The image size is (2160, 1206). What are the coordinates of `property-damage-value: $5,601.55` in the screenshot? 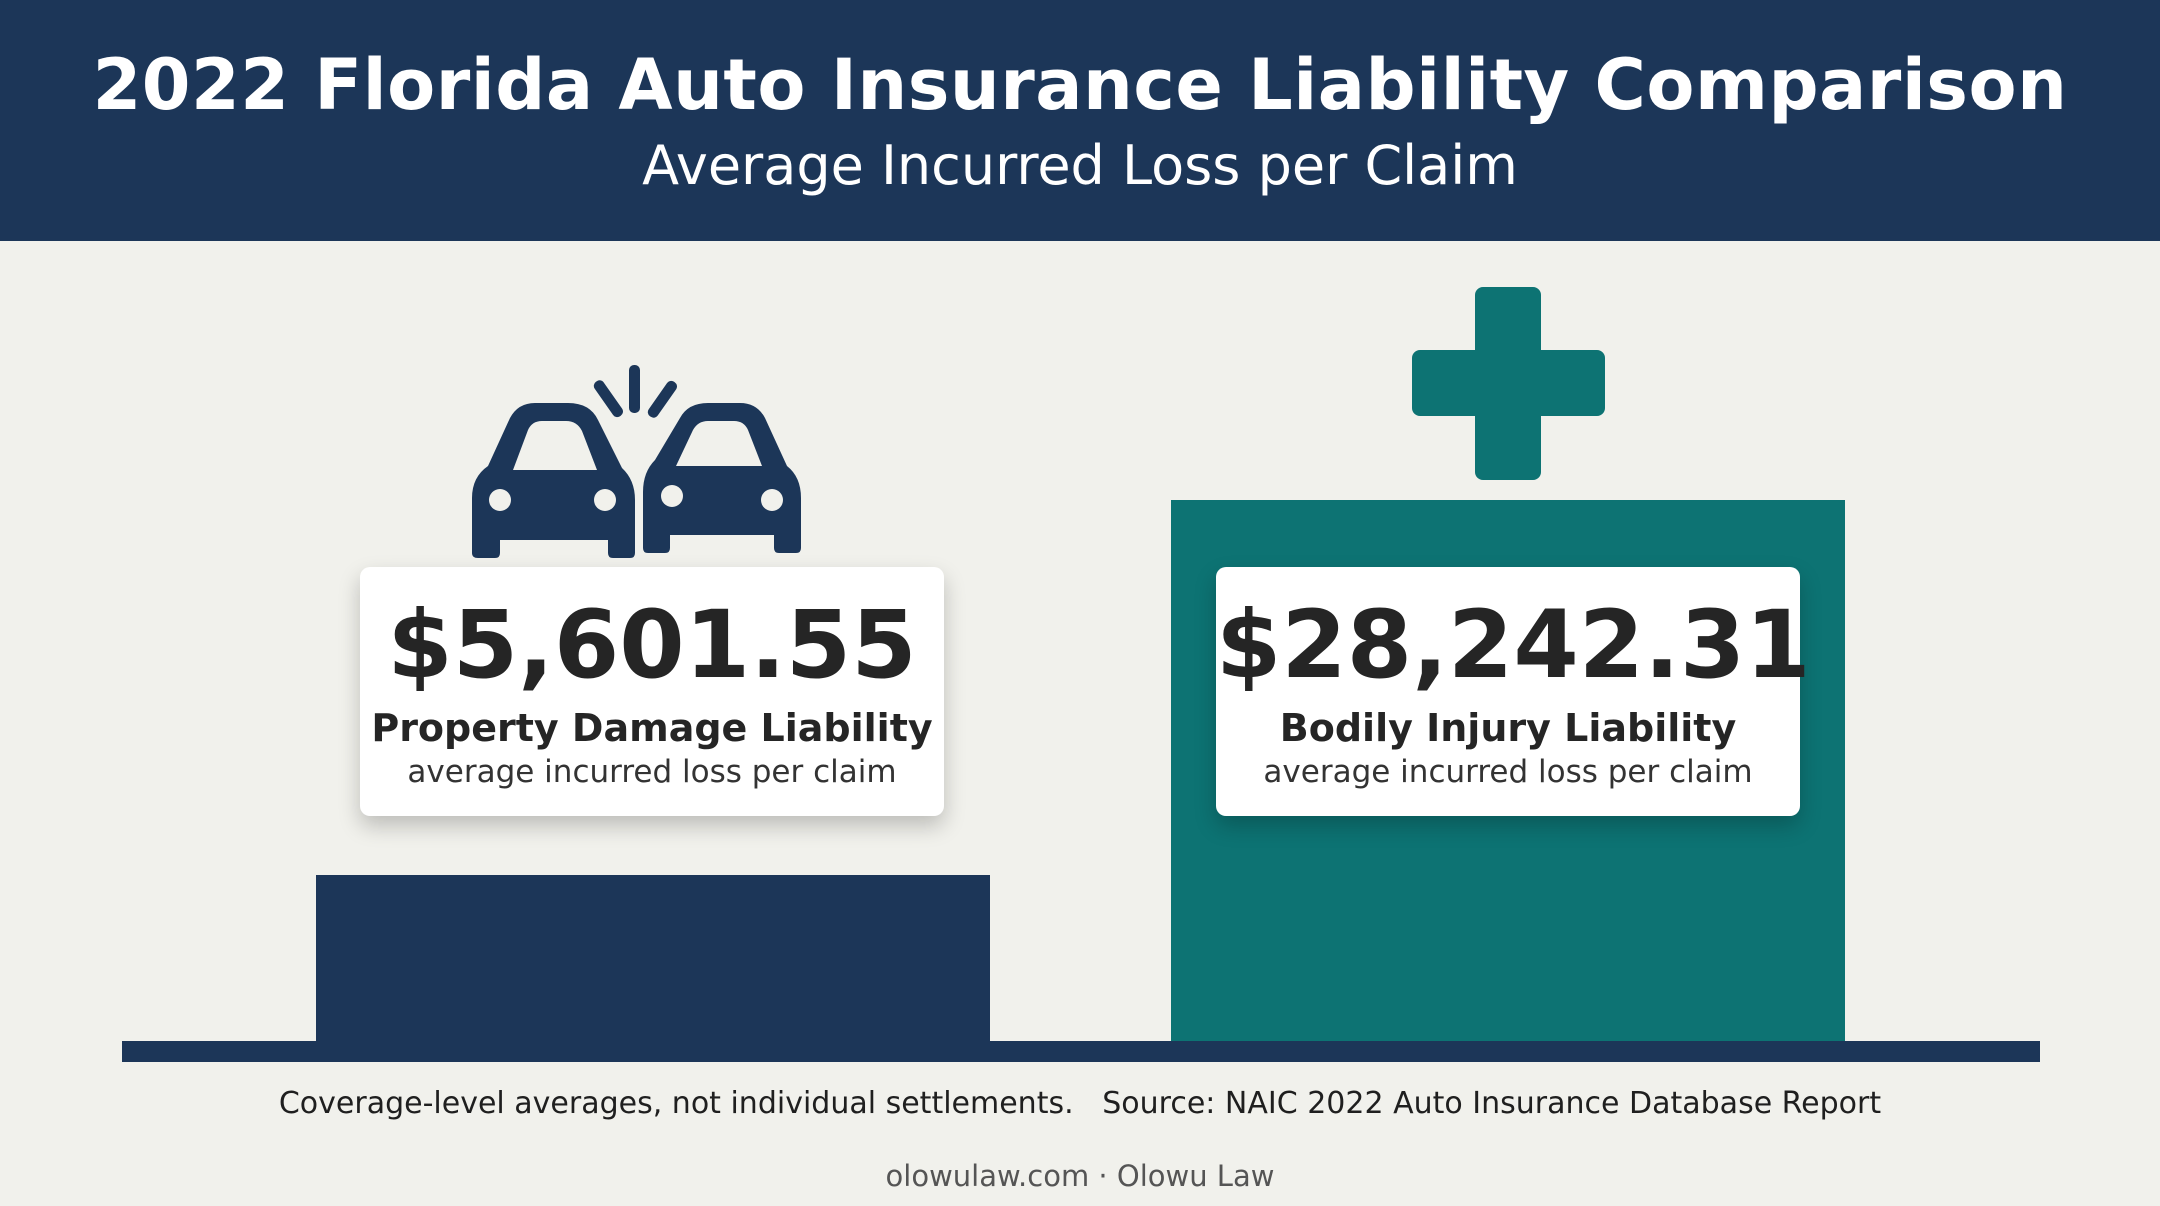 It's located at (652, 645).